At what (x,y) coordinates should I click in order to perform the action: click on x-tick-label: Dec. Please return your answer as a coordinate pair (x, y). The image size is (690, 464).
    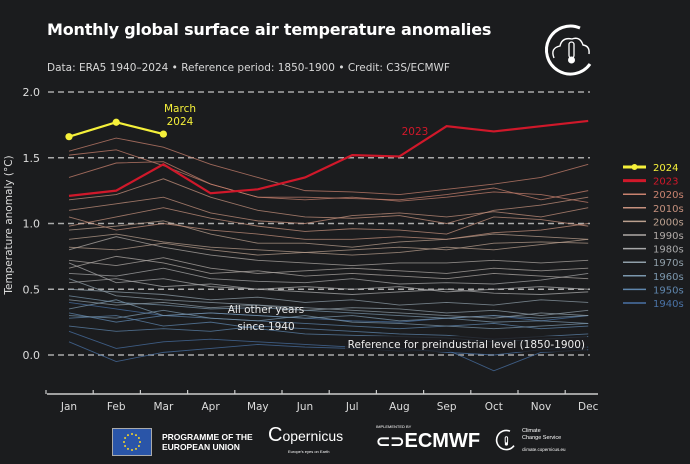
    Looking at the image, I should click on (588, 407).